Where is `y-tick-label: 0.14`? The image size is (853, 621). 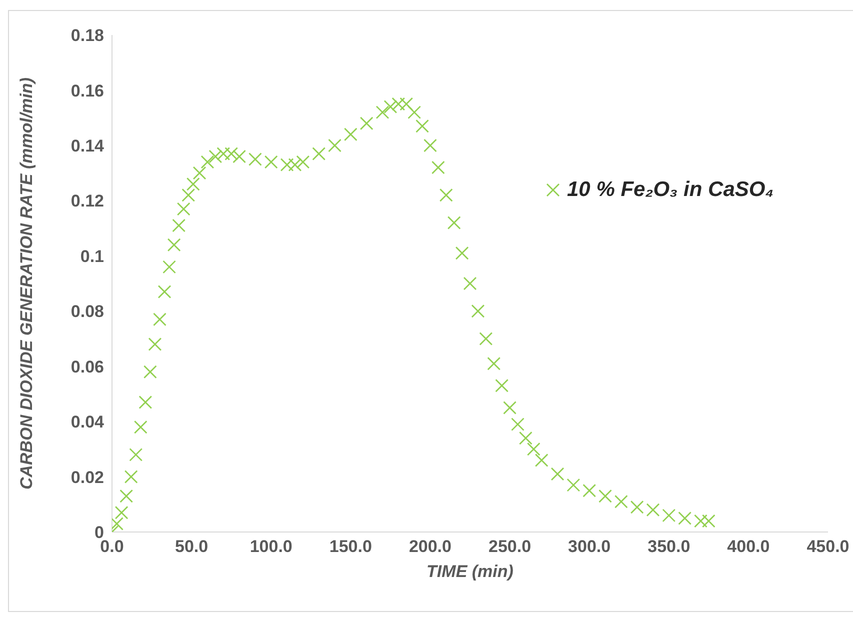
y-tick-label: 0.14 is located at coordinates (87, 146).